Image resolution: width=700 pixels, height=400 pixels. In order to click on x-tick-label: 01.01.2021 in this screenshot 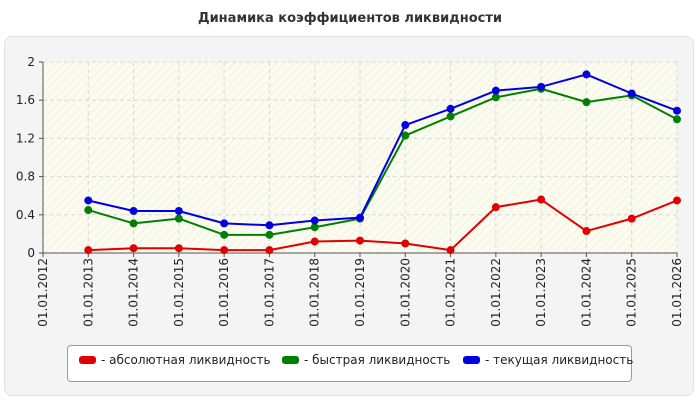, I will do `click(451, 292)`.